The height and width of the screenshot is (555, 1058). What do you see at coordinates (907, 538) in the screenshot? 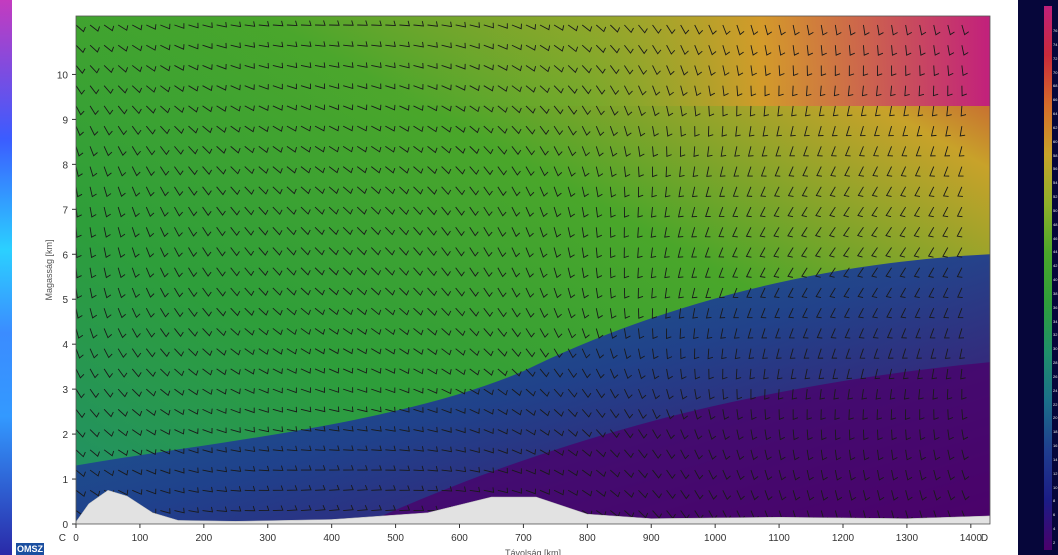
I see `x-tick-label: 1300` at bounding box center [907, 538].